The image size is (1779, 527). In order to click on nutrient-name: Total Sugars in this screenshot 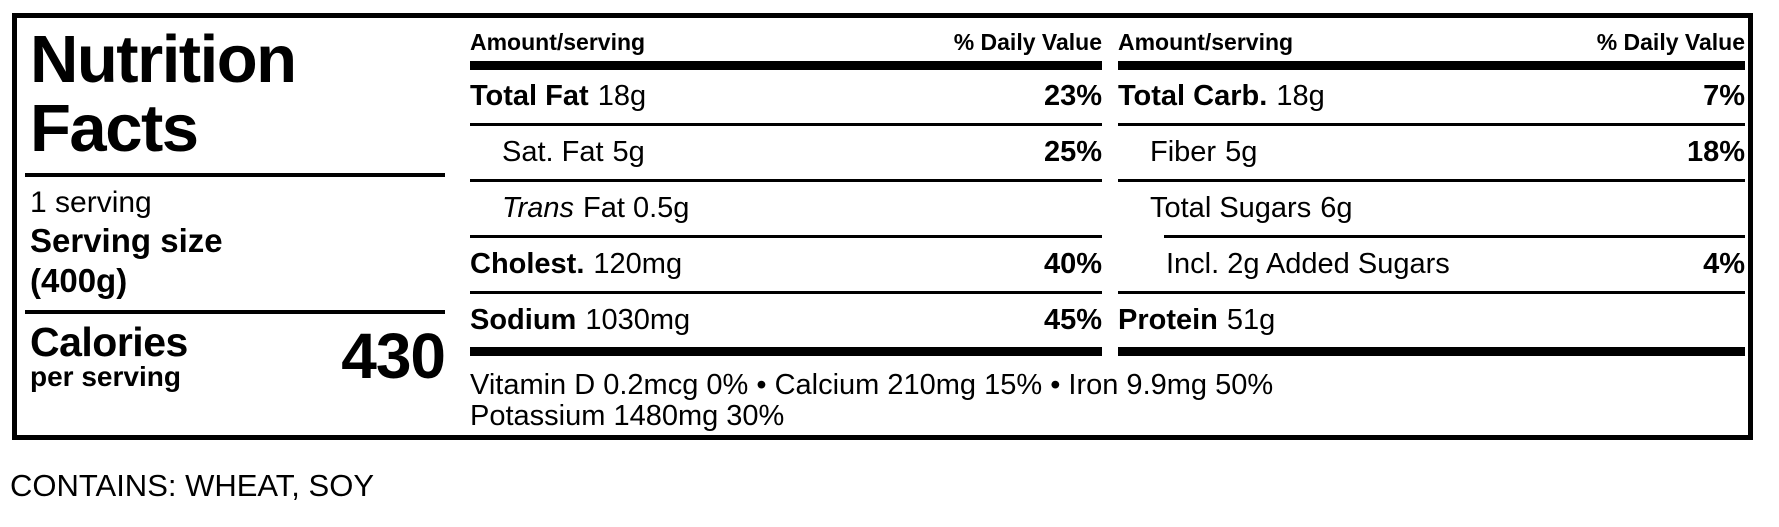, I will do `click(1231, 208)`.